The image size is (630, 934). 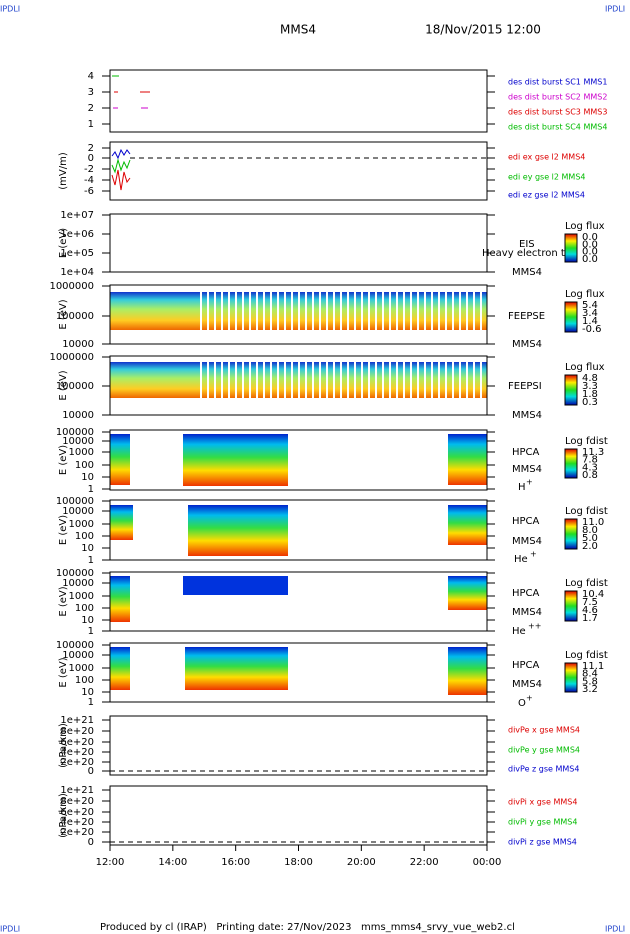 I want to click on legend-entry: edi ez gse l2 MMS4, so click(x=546, y=195).